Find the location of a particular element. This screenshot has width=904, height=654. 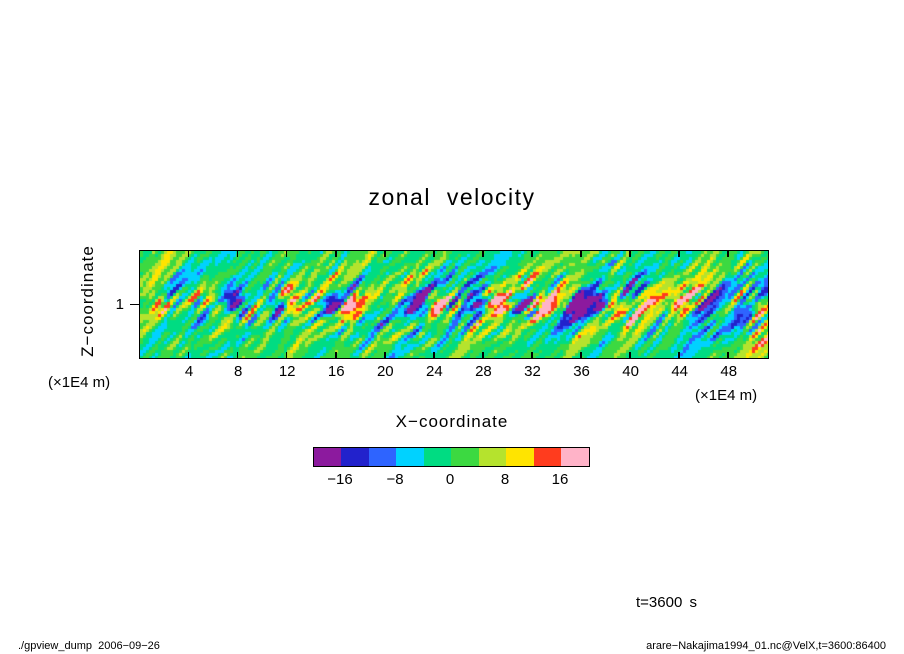

x-tick-label: 4 is located at coordinates (189, 371).